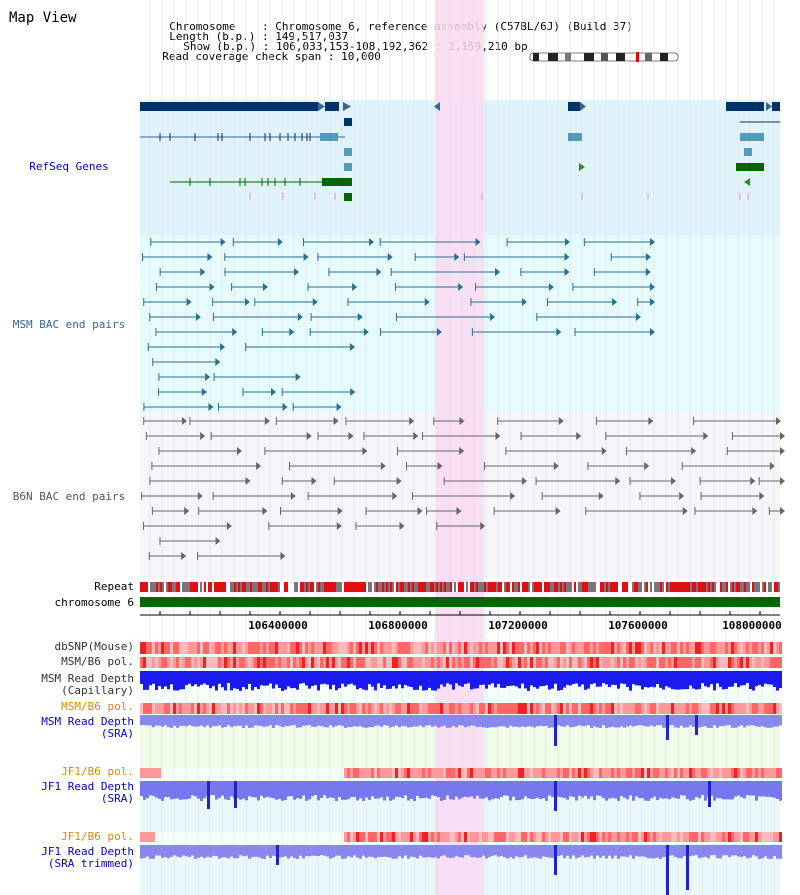  What do you see at coordinates (69, 166) in the screenshot?
I see `refseq-genes-label: RefSeq Genes` at bounding box center [69, 166].